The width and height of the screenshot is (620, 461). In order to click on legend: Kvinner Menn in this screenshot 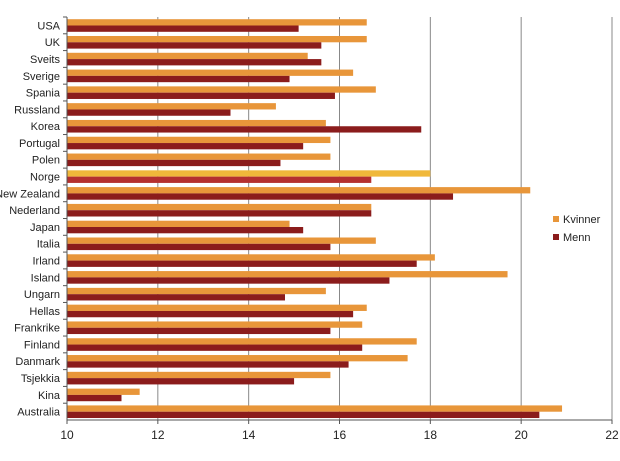, I will do `click(577, 229)`.